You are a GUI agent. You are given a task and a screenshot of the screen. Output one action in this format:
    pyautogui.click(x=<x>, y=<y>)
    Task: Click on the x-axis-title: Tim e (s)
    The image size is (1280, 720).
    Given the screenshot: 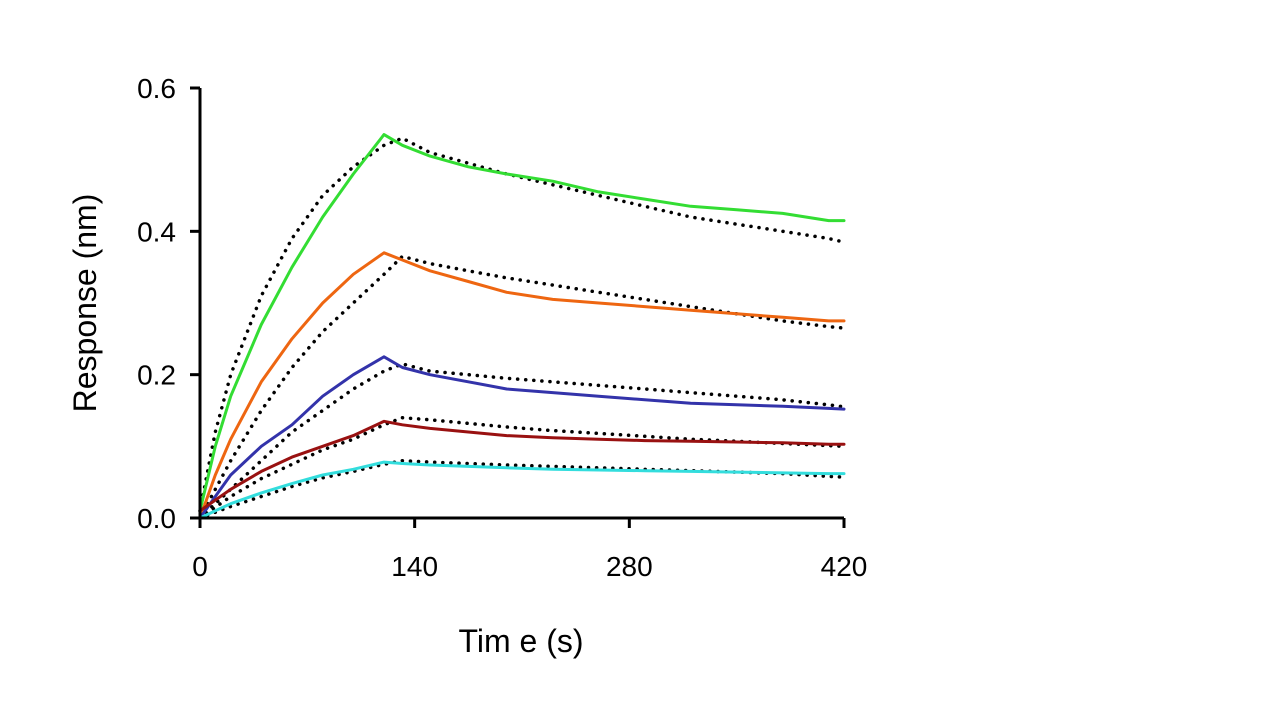 What is the action you would take?
    pyautogui.click(x=520, y=641)
    